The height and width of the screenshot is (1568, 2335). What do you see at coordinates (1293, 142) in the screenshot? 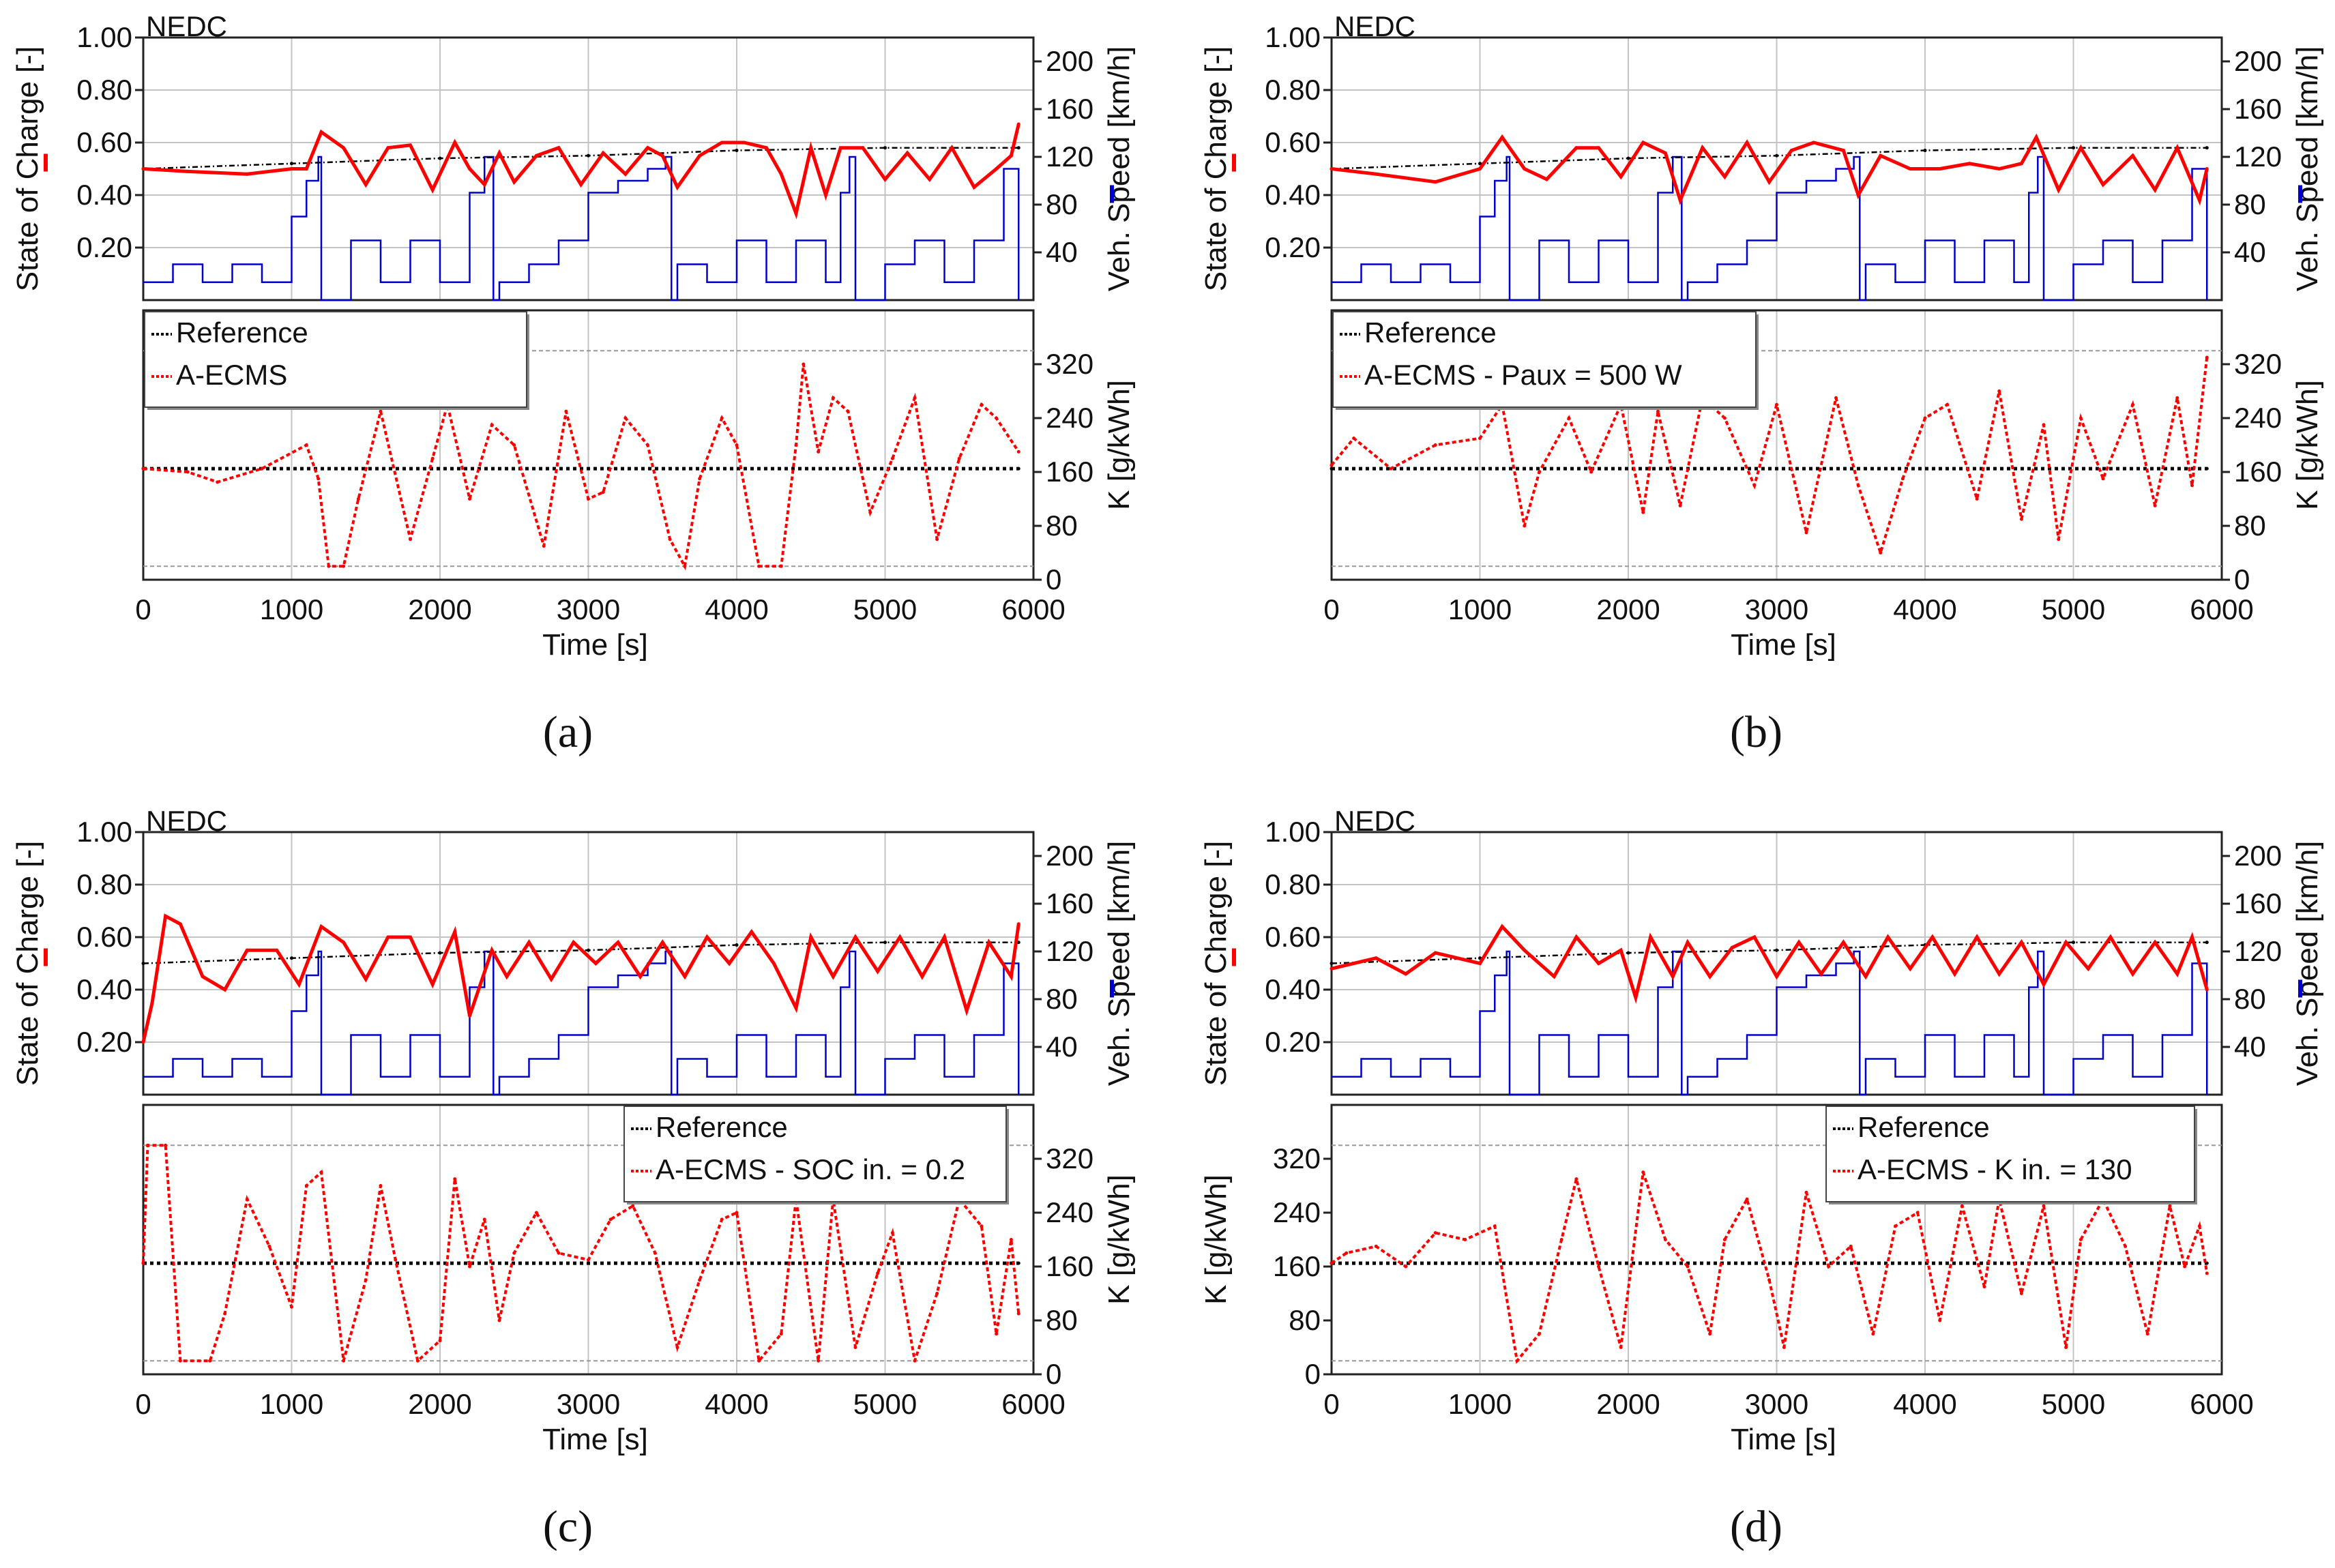
I see `soc-tick-label: 0.60` at bounding box center [1293, 142].